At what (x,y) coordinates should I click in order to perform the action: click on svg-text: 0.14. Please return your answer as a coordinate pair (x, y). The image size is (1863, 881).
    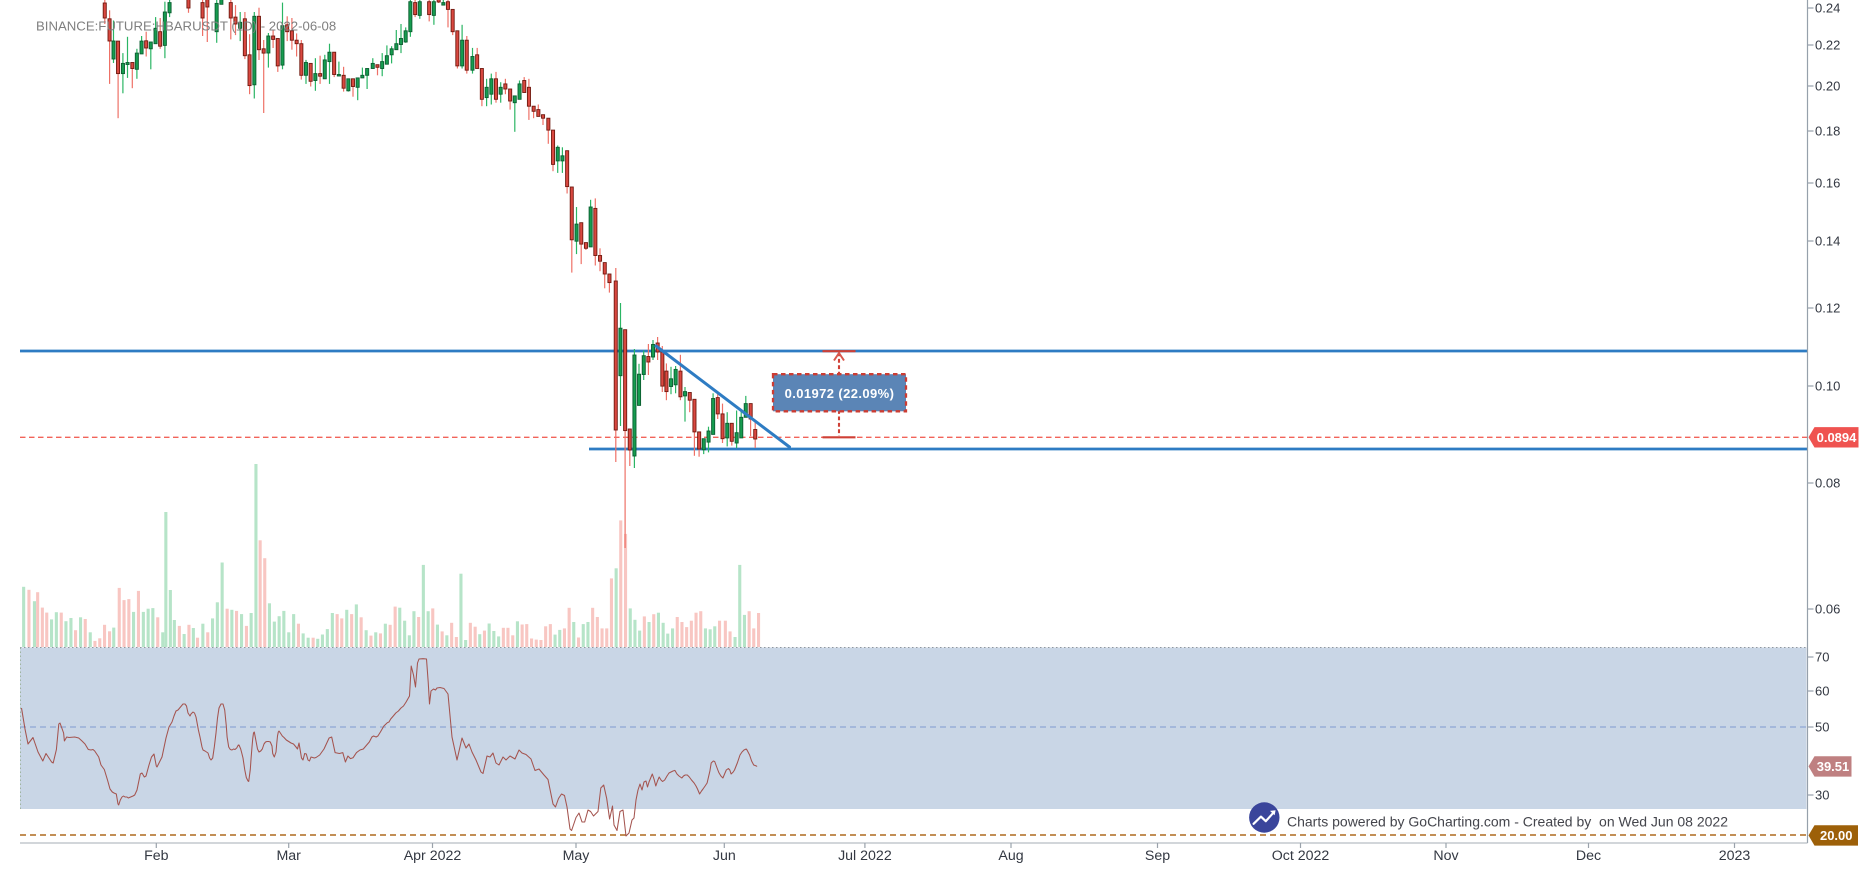
    Looking at the image, I should click on (1827, 241).